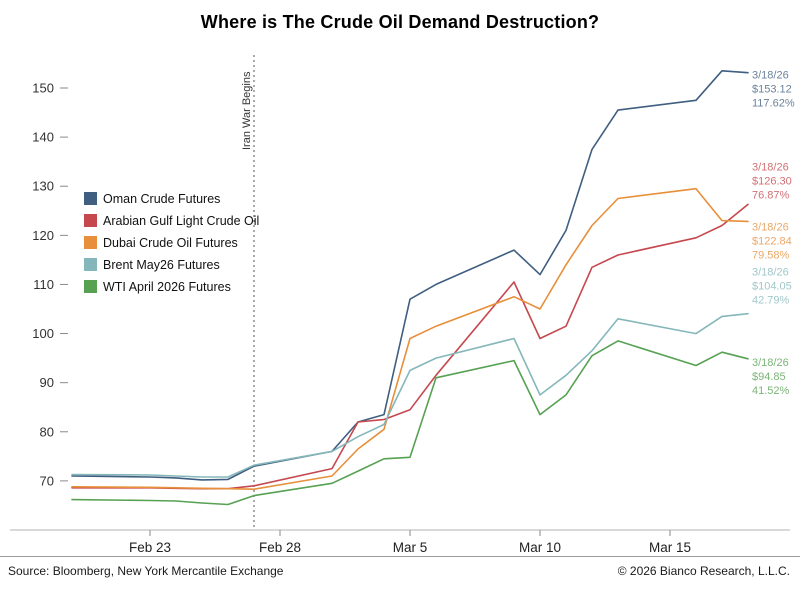 Image resolution: width=800 pixels, height=600 pixels. Describe the element at coordinates (90, 286) in the screenshot. I see `legend-swatch-wti-april-2026-futures` at that location.